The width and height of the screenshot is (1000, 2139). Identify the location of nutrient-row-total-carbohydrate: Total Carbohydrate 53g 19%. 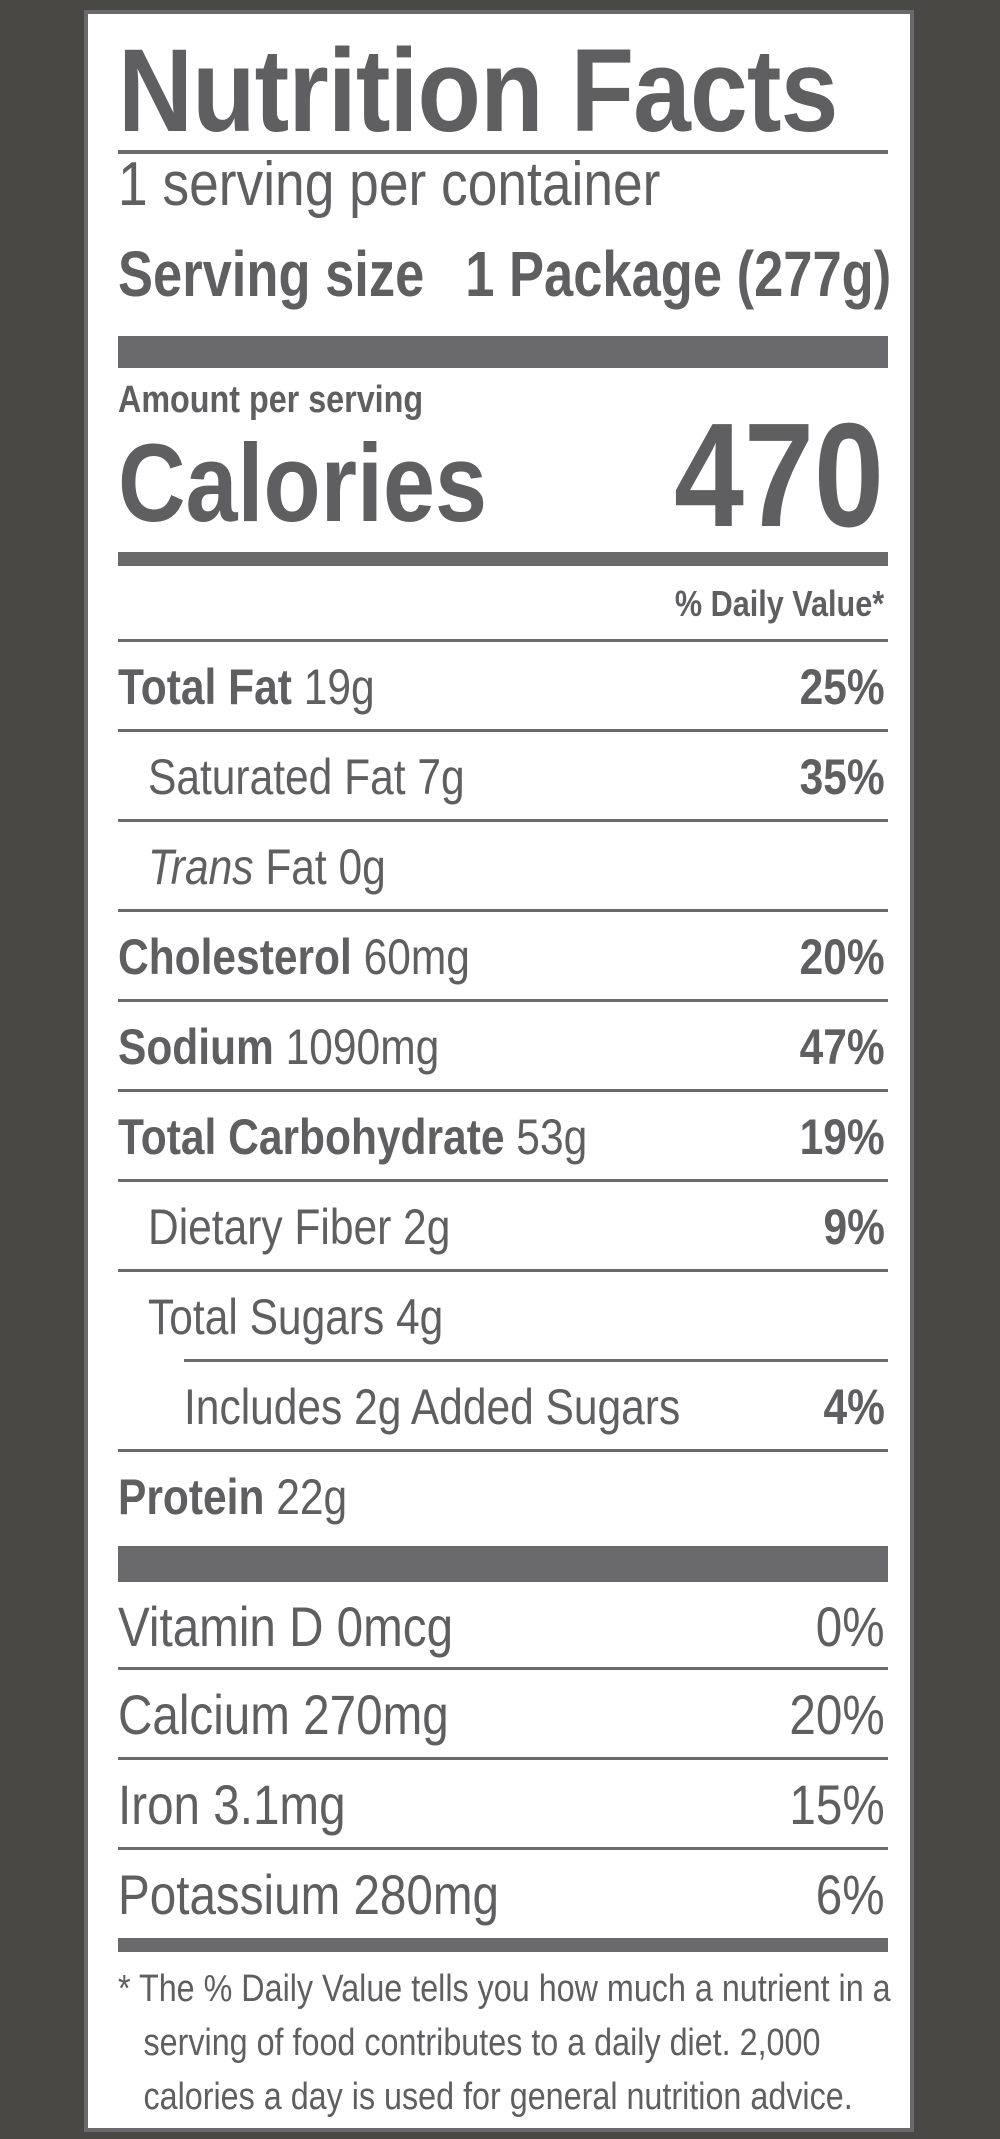
(503, 1136).